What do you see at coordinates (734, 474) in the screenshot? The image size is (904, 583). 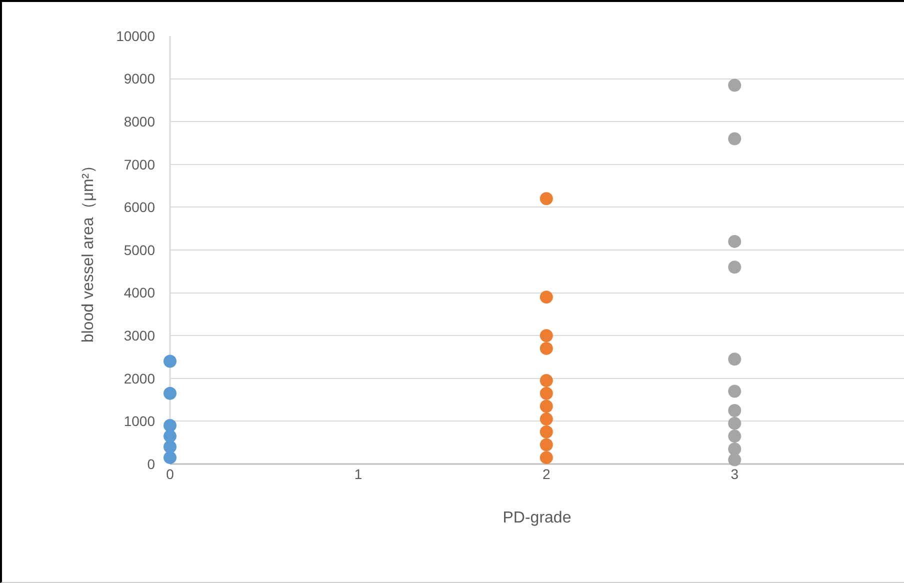 I see `x-tick-label: 3` at bounding box center [734, 474].